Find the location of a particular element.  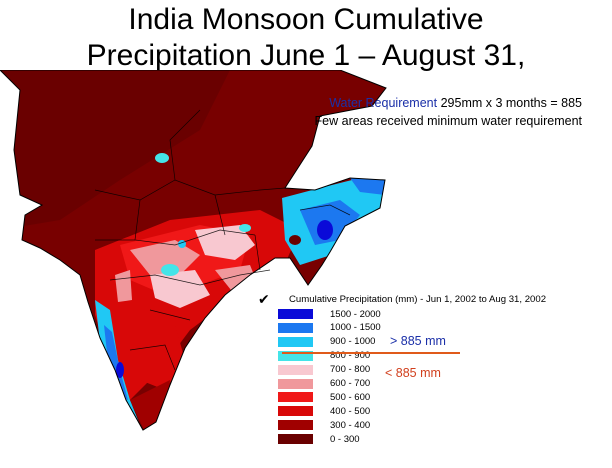

legend-range-label: 1500 - 2000 is located at coordinates (355, 314).